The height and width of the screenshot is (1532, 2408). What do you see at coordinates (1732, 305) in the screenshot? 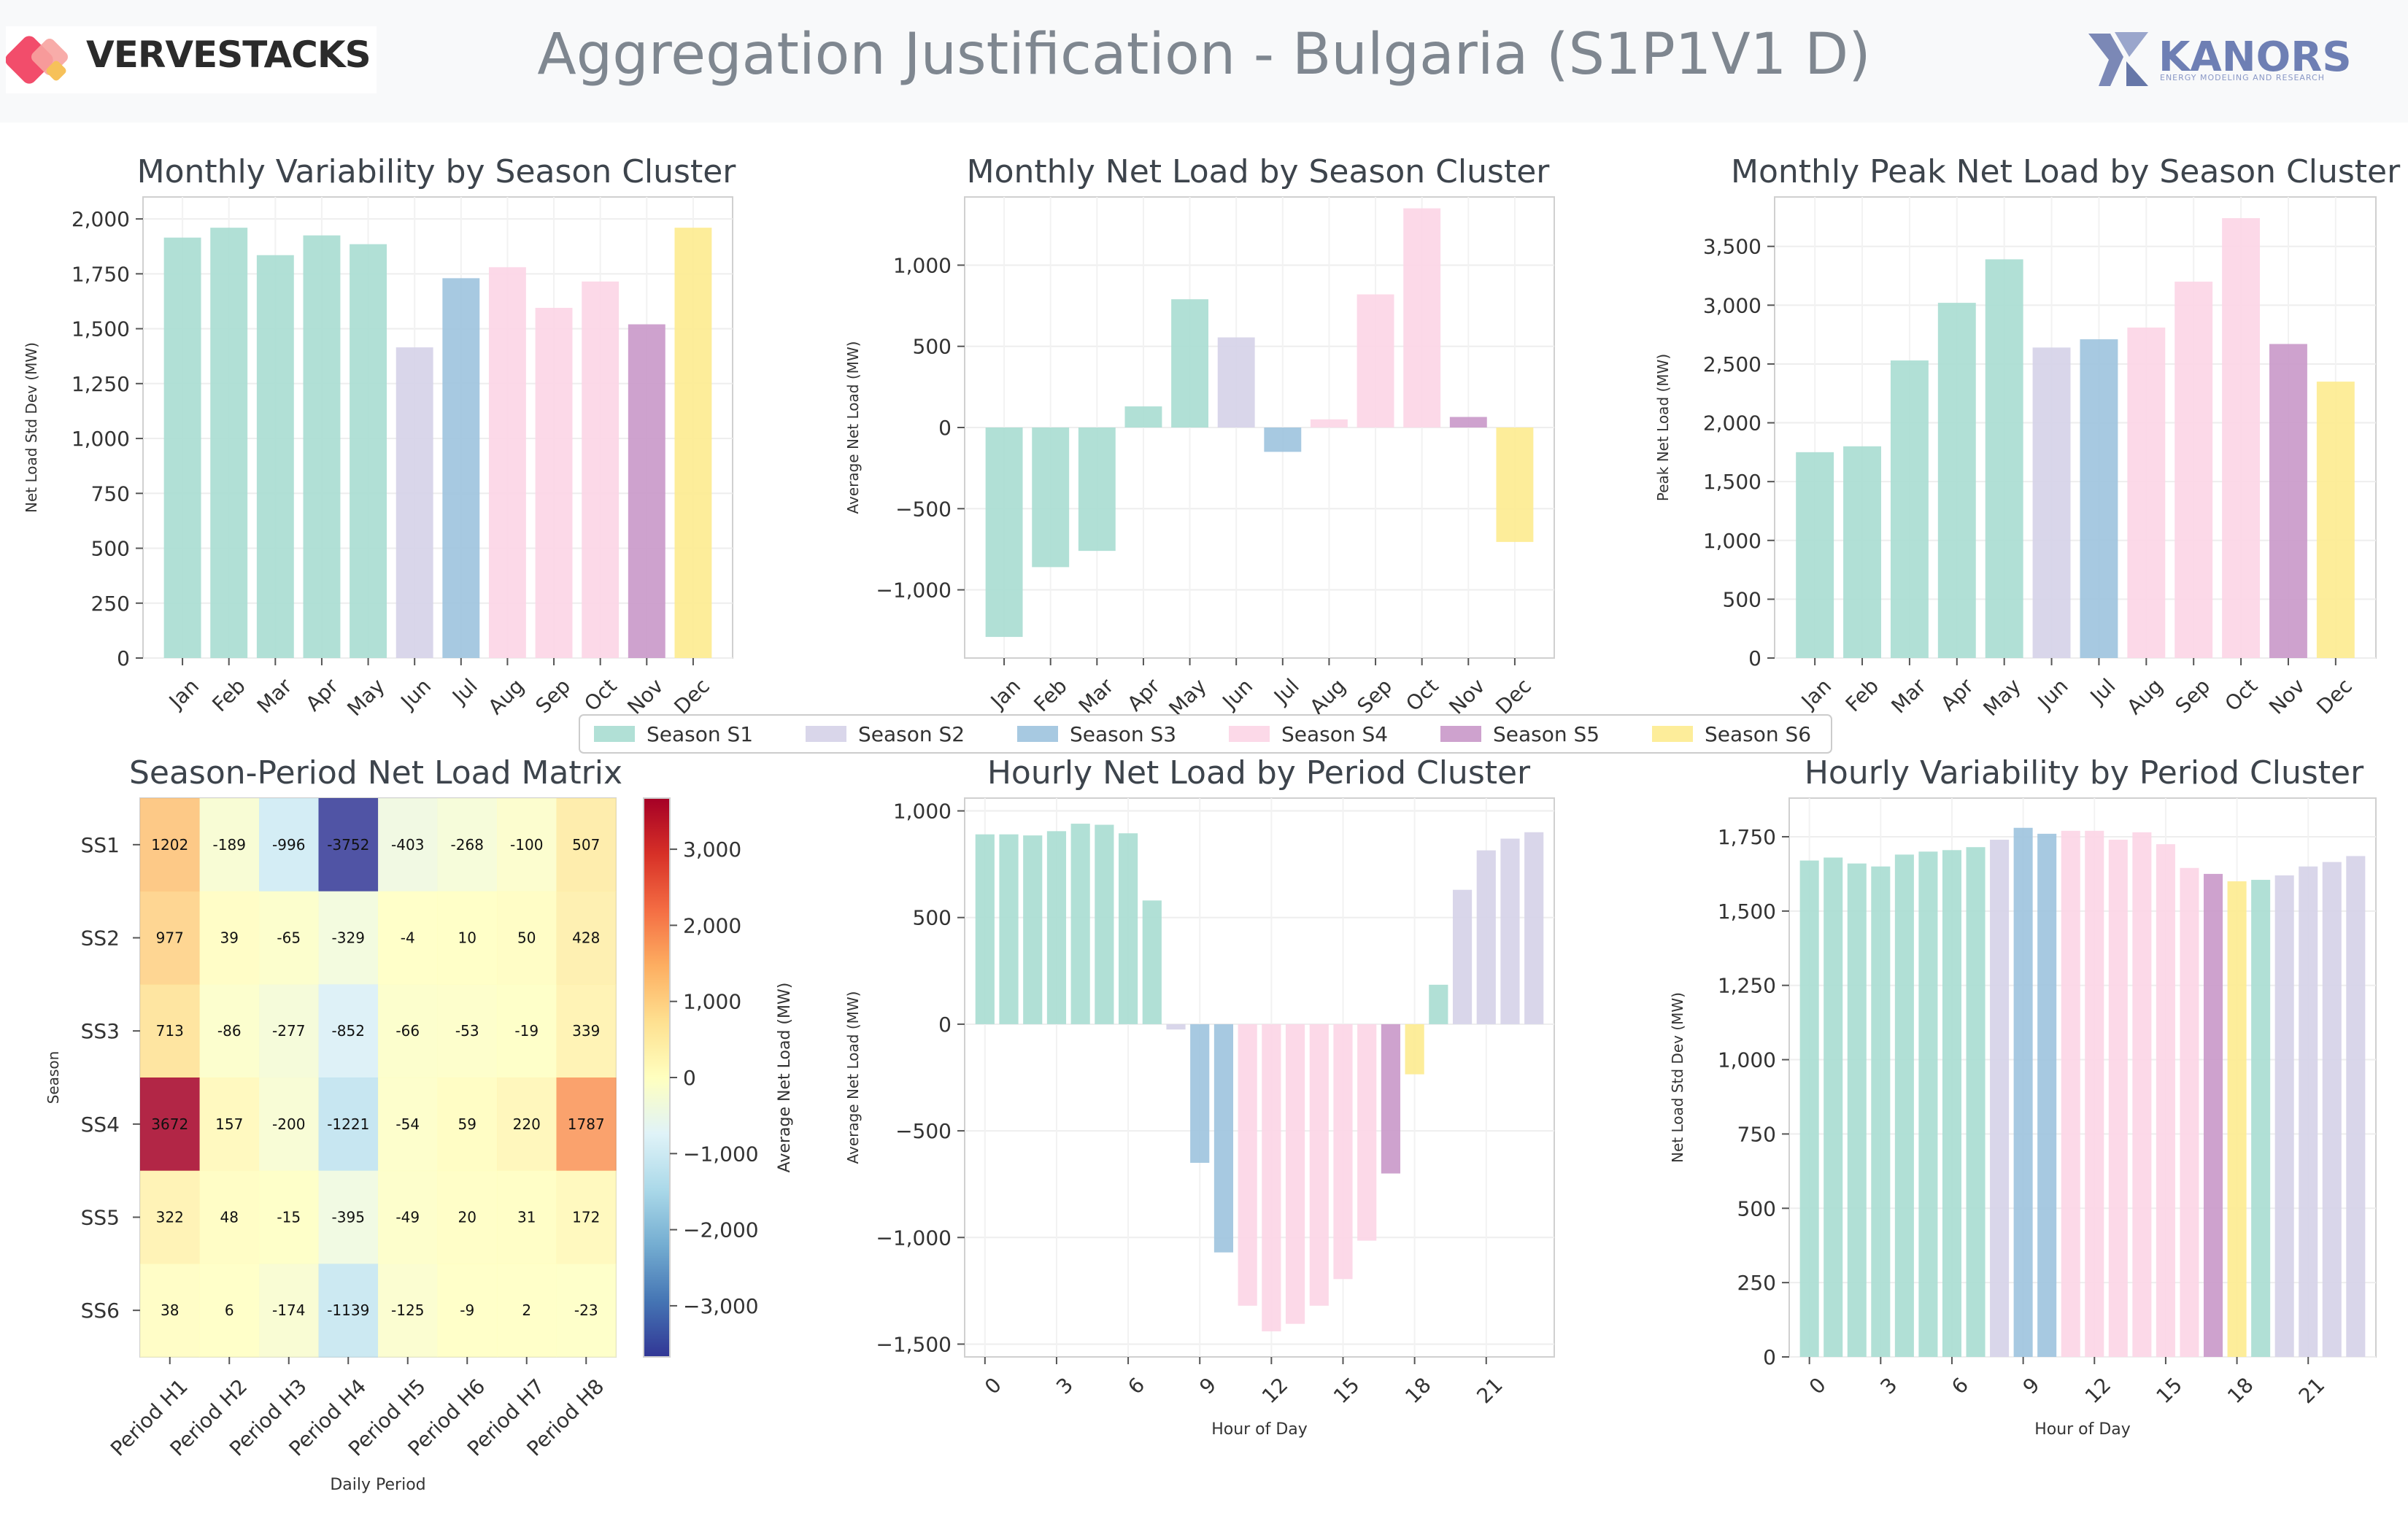
I see `y-tick-label: 3,000` at bounding box center [1732, 305].